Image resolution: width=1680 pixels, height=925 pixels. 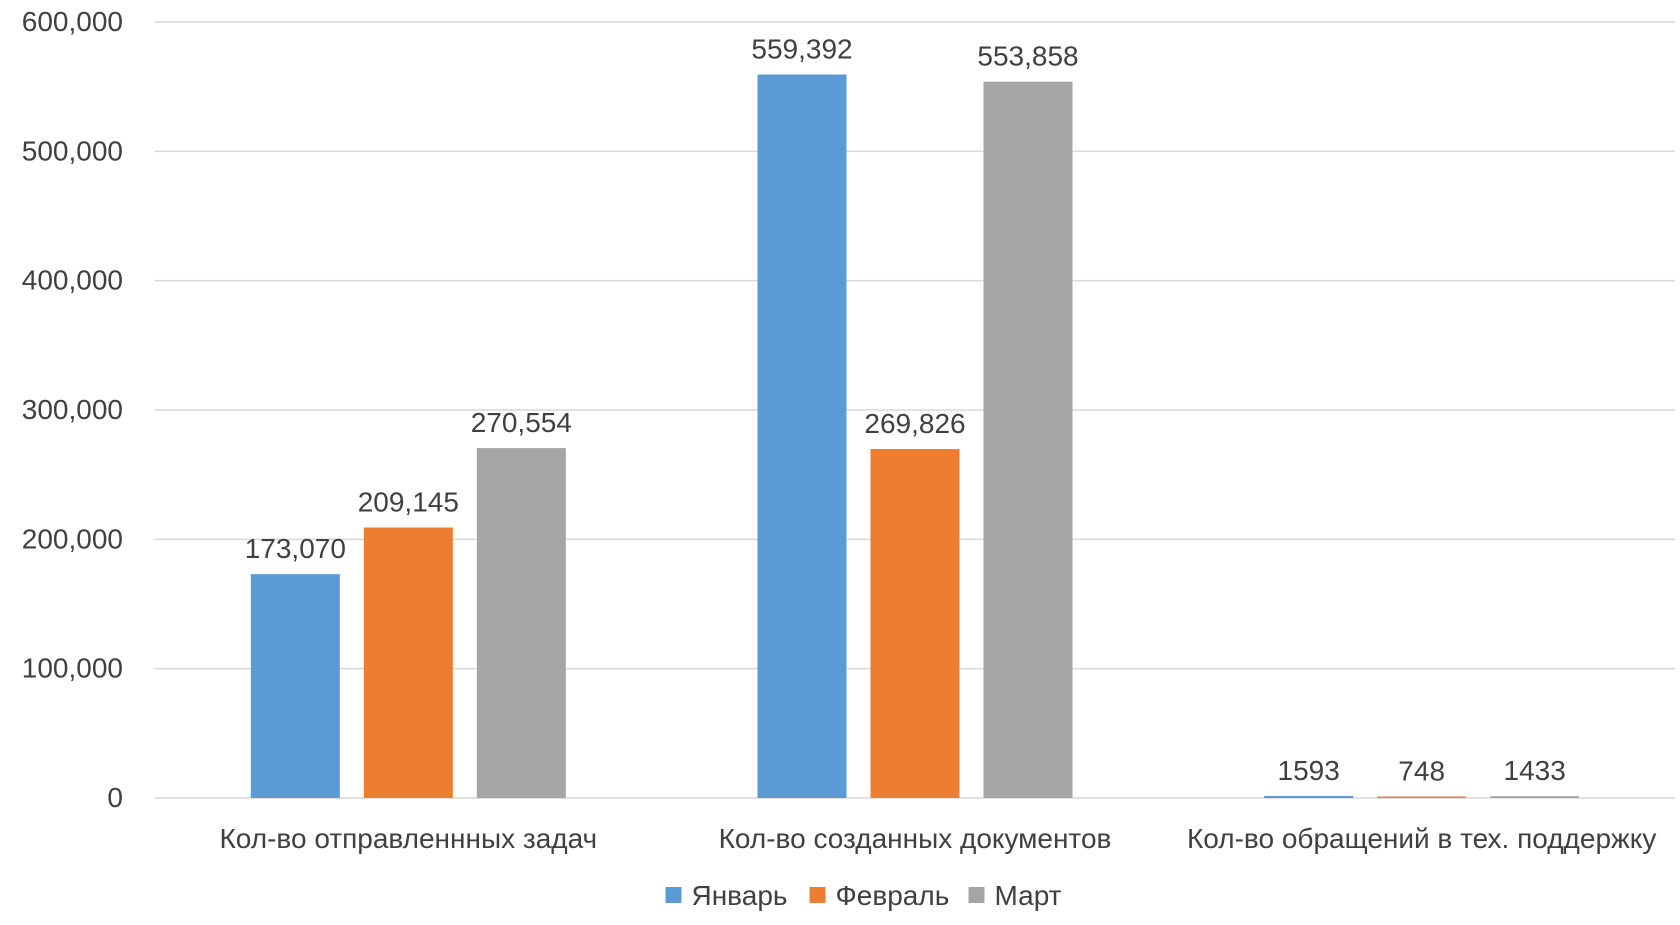 I want to click on y-tick-label: 600,000, so click(x=72, y=21).